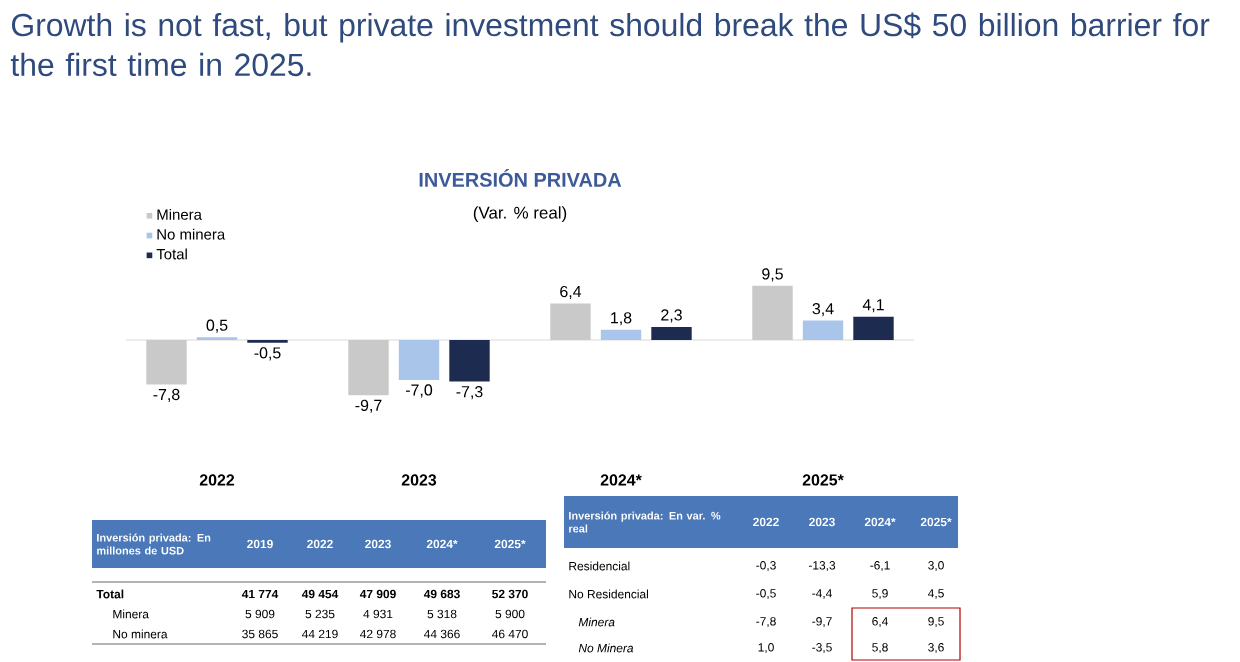 The image size is (1240, 662). I want to click on chart-title: INVERSIÓN PRIVADA, so click(520, 178).